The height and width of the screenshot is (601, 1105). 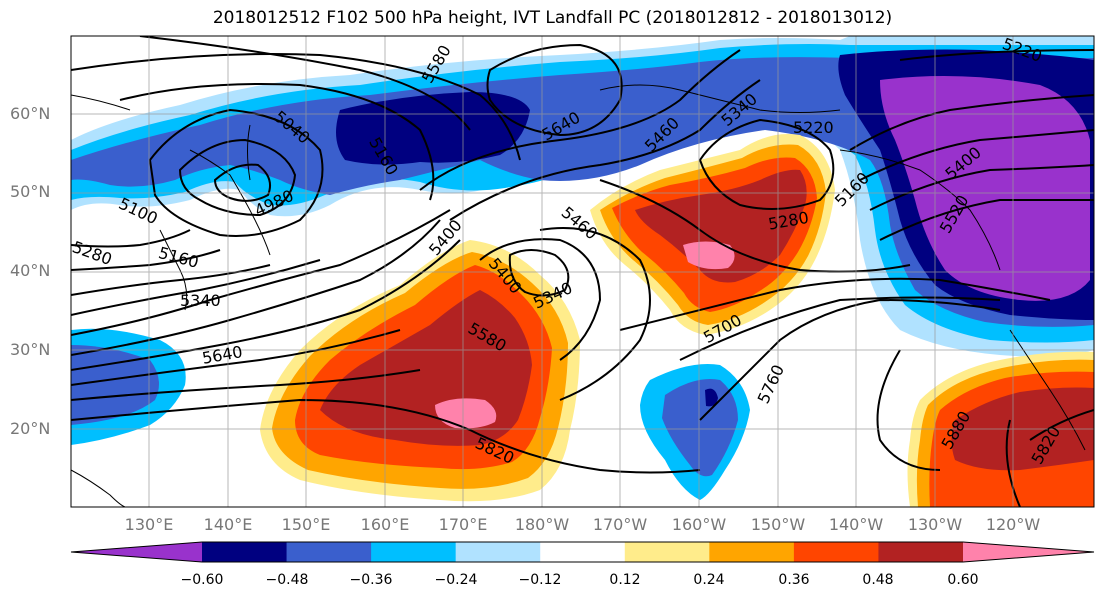 What do you see at coordinates (200, 300) in the screenshot?
I see `contour-label: 5340` at bounding box center [200, 300].